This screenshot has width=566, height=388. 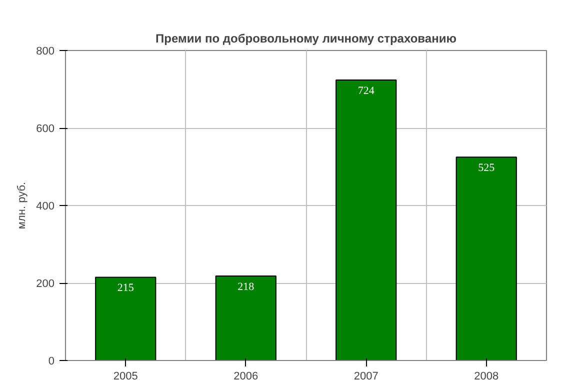 I want to click on x-tick-label: 2007, so click(x=366, y=376).